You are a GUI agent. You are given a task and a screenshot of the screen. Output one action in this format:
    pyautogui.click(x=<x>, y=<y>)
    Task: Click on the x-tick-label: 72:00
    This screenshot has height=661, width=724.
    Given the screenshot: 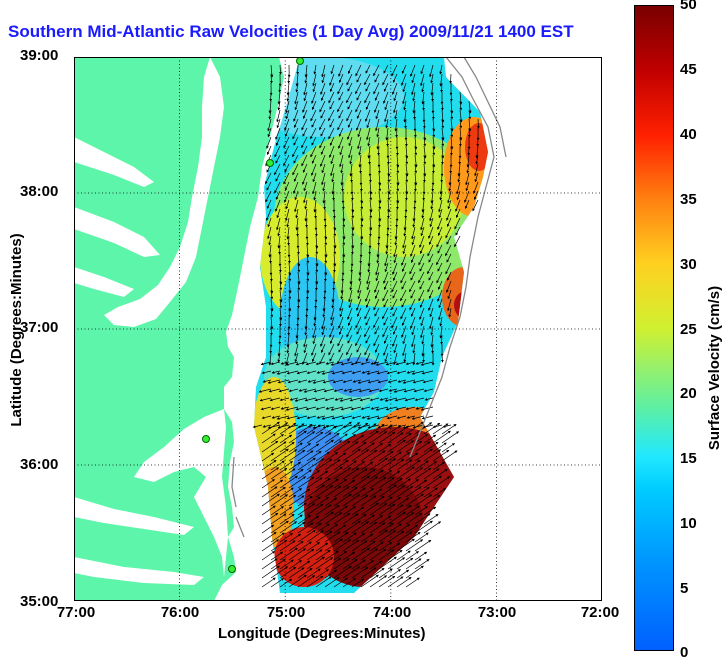 What is the action you would take?
    pyautogui.click(x=600, y=612)
    